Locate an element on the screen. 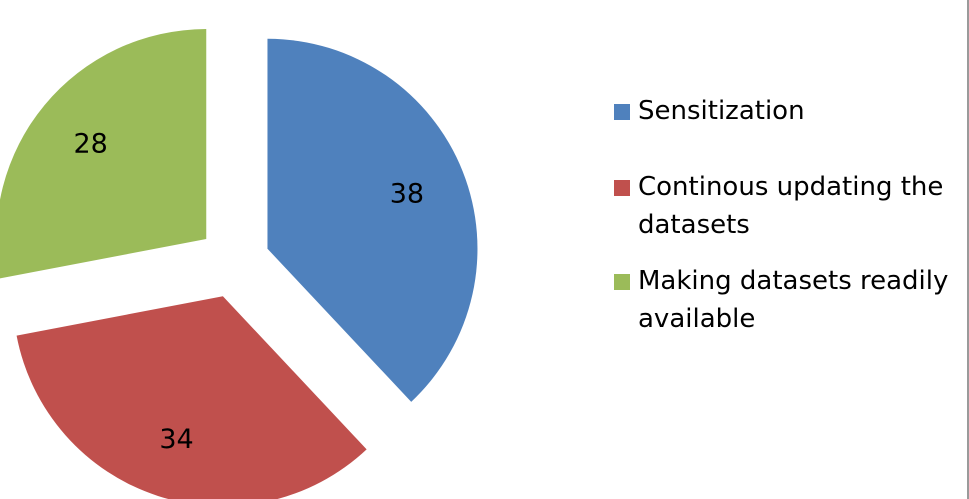  slice-continous-updating is located at coordinates (191, 397).